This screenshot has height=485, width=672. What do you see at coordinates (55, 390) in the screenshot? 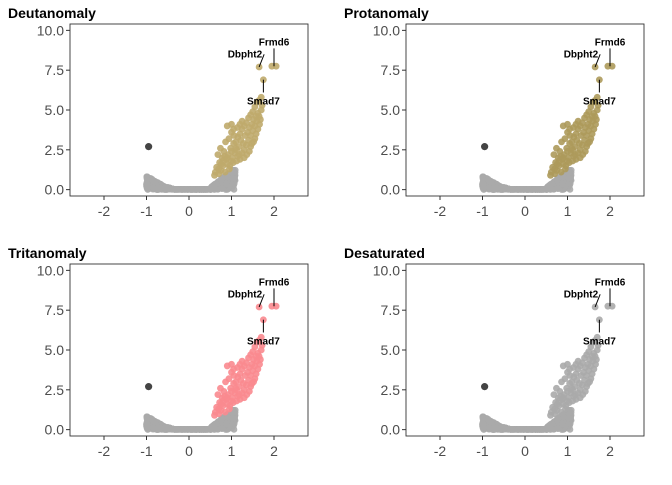
I see `y-tick-label: 2.5` at bounding box center [55, 390].